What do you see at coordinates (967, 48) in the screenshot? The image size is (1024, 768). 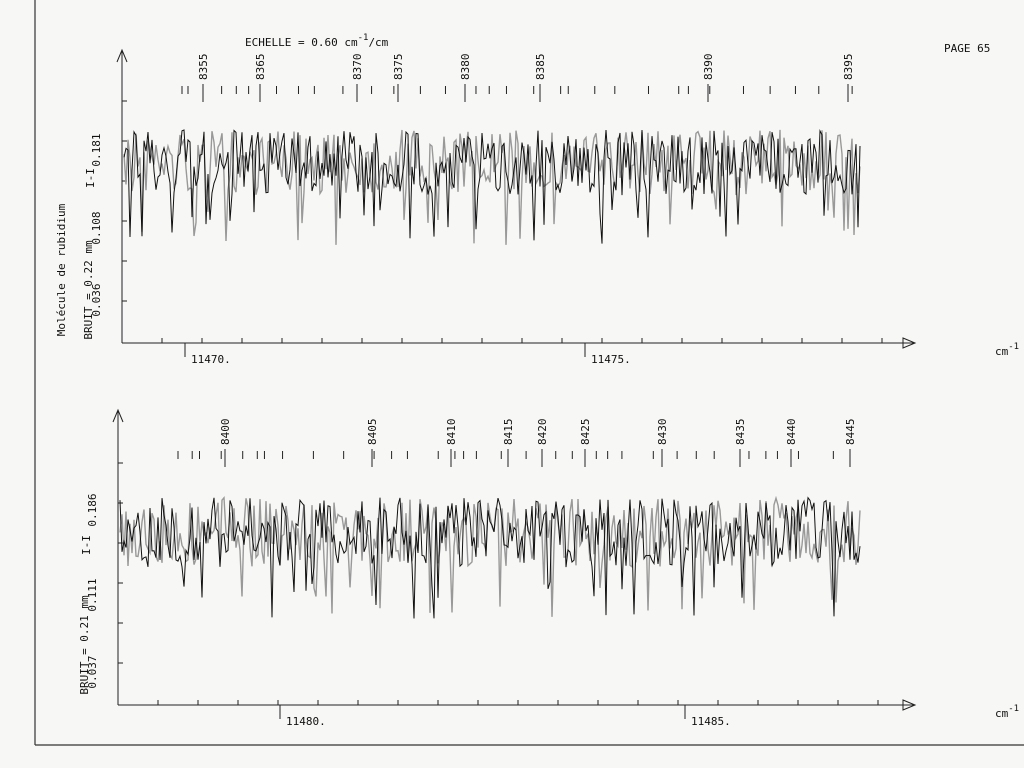 I see `page-number: PAGE 65` at bounding box center [967, 48].